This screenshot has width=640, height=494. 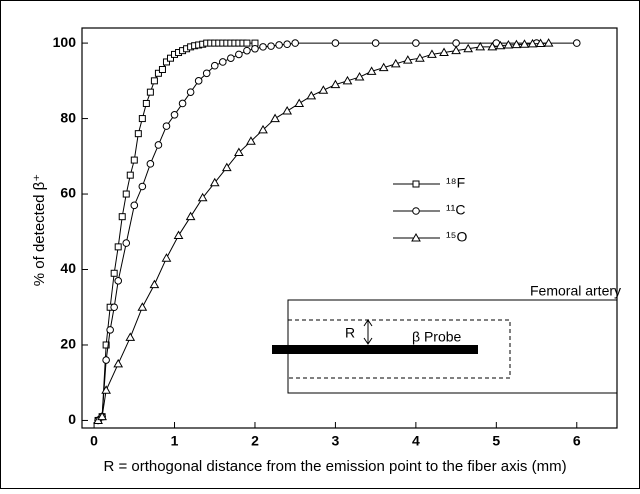 What do you see at coordinates (496, 441) in the screenshot?
I see `x-tick-label: 5` at bounding box center [496, 441].